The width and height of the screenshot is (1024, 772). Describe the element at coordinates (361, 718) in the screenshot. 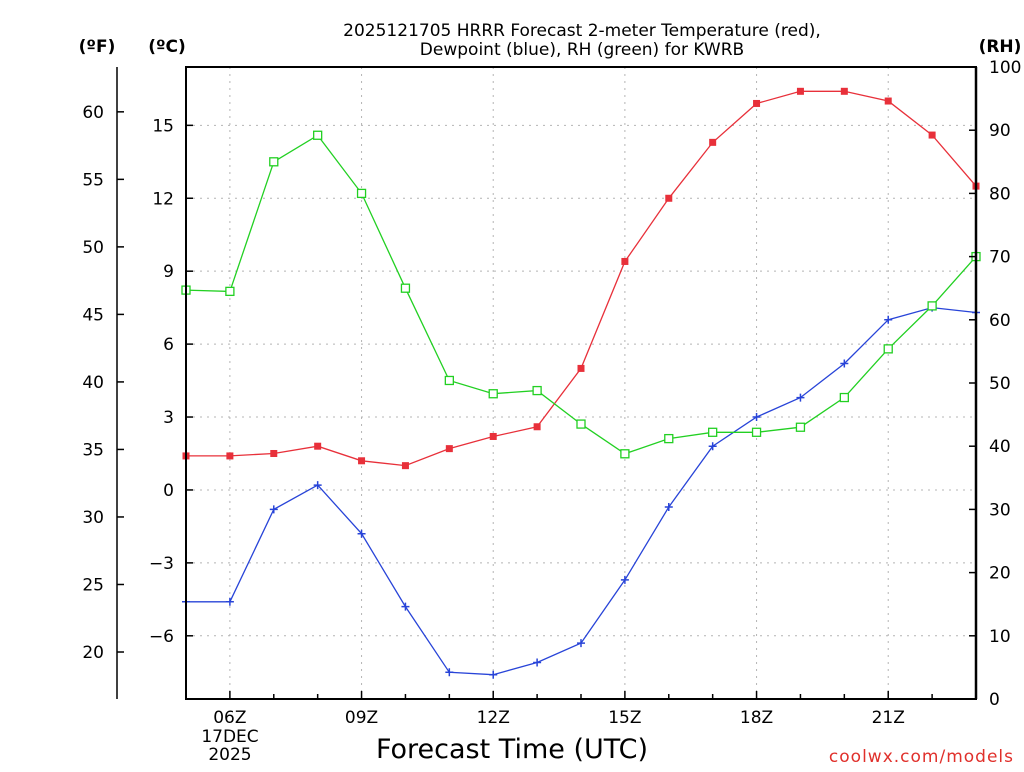

I see `time-tick-label-09Z: 09Z` at that location.